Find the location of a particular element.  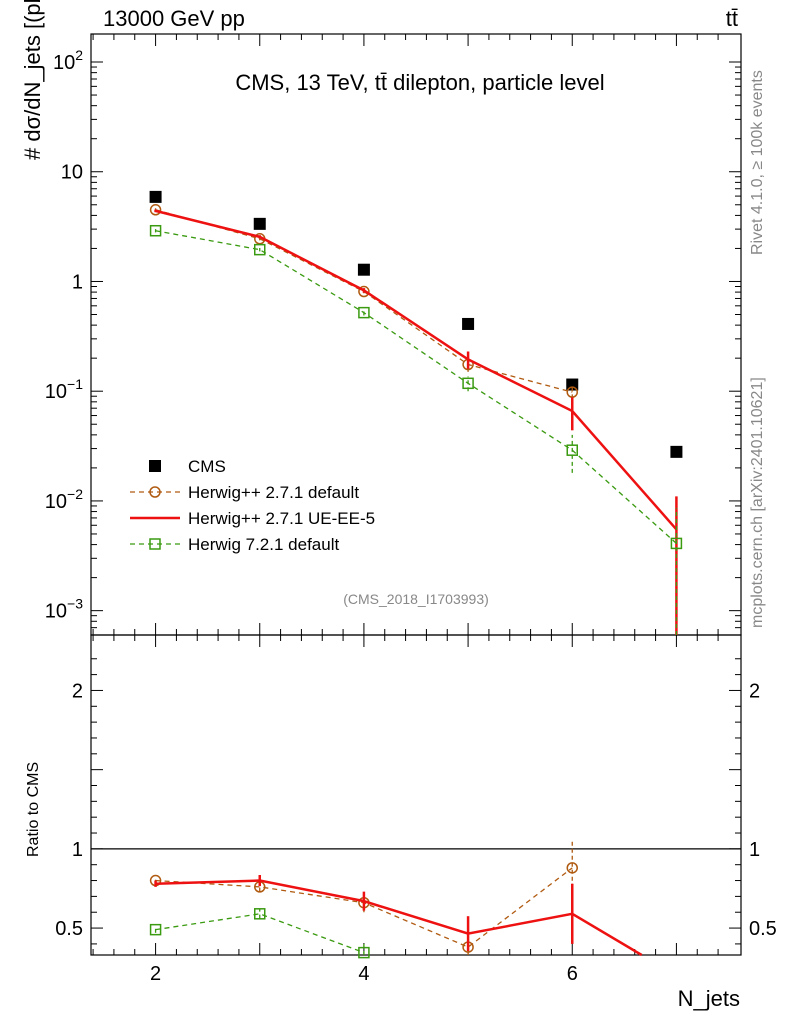

legend-label: Herwig++ 2.7.1 default is located at coordinates (273, 492).